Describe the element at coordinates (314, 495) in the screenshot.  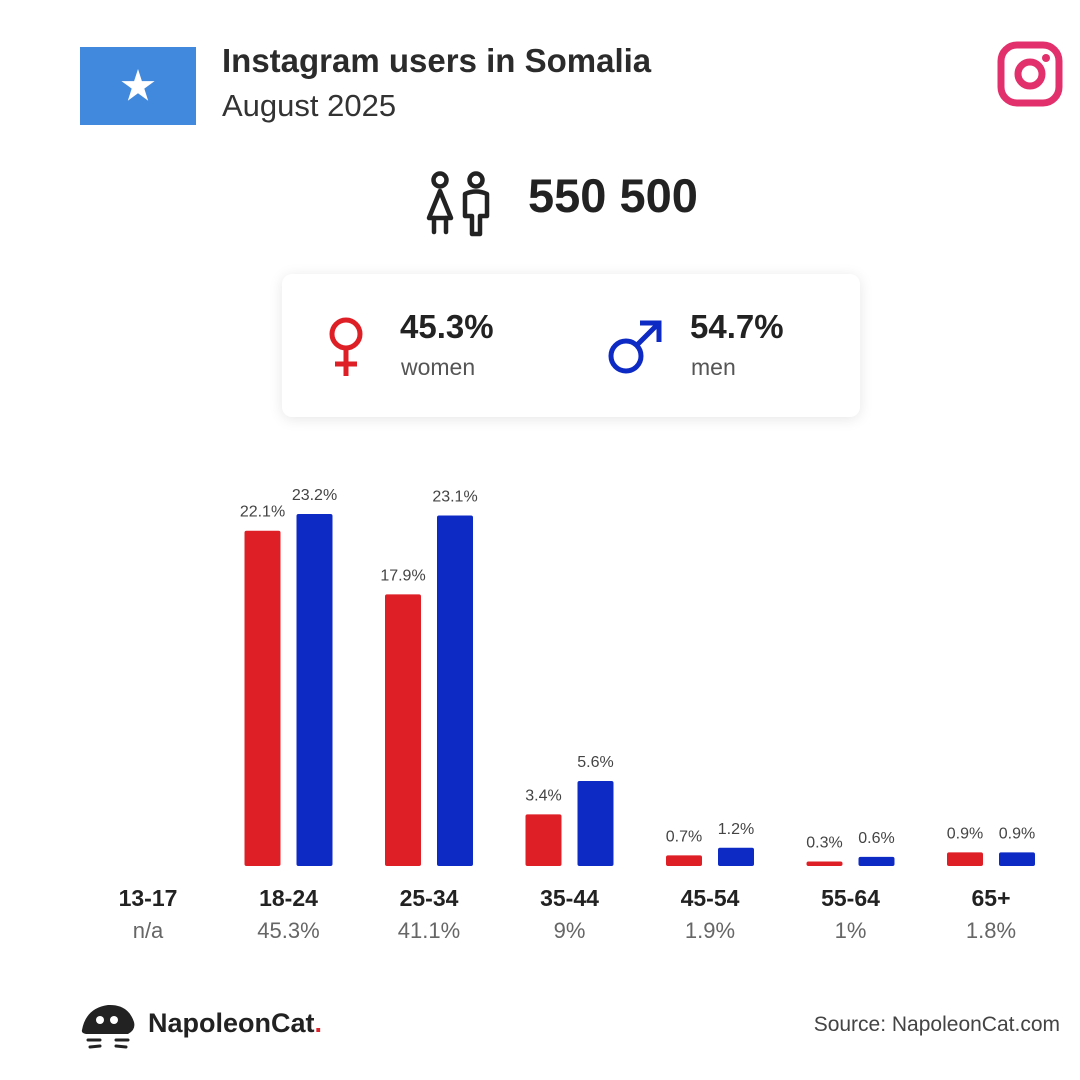
I see `bar-label-men-18-24: 23.2%` at that location.